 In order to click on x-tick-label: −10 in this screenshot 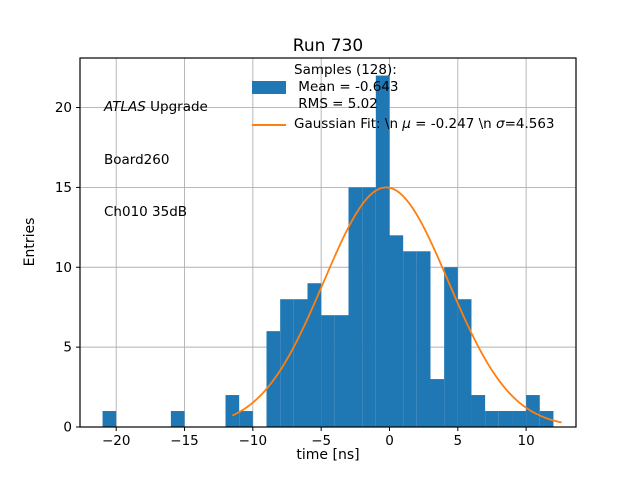, I will do `click(253, 441)`.